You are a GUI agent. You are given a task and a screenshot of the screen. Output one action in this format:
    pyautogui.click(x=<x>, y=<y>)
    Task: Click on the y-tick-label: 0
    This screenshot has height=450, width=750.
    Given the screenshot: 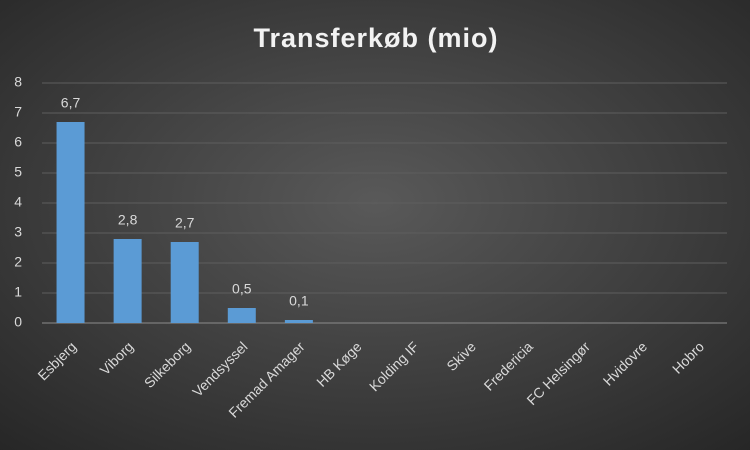 What is the action you would take?
    pyautogui.click(x=18, y=322)
    